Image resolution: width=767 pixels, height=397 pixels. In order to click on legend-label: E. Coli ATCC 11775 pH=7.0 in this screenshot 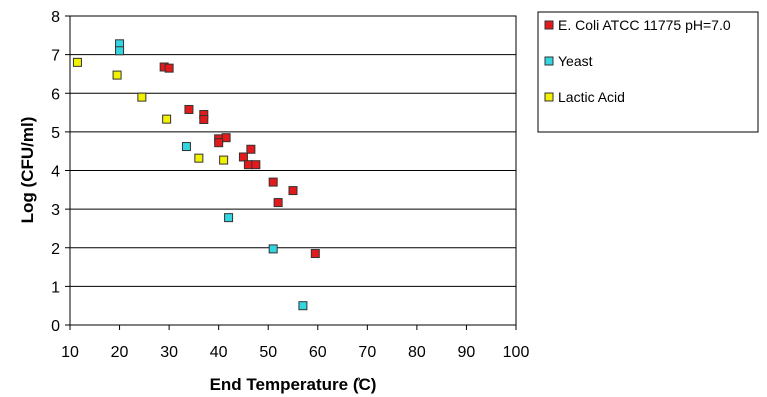, I will do `click(644, 25)`.